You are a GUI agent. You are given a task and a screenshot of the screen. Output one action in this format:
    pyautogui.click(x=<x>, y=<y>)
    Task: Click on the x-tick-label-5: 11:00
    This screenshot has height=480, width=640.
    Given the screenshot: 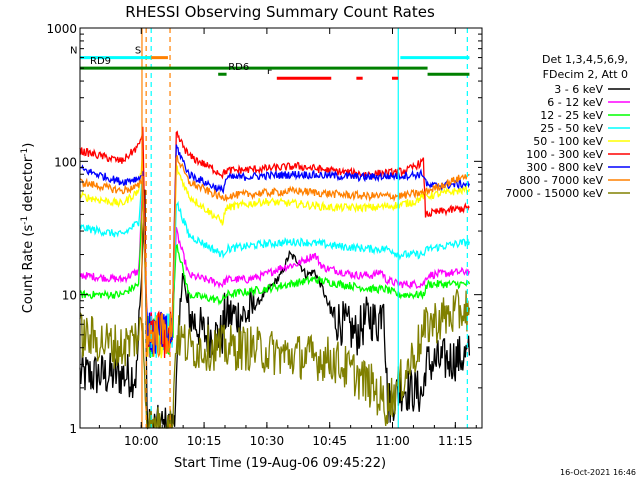 What is the action you would take?
    pyautogui.click(x=392, y=441)
    